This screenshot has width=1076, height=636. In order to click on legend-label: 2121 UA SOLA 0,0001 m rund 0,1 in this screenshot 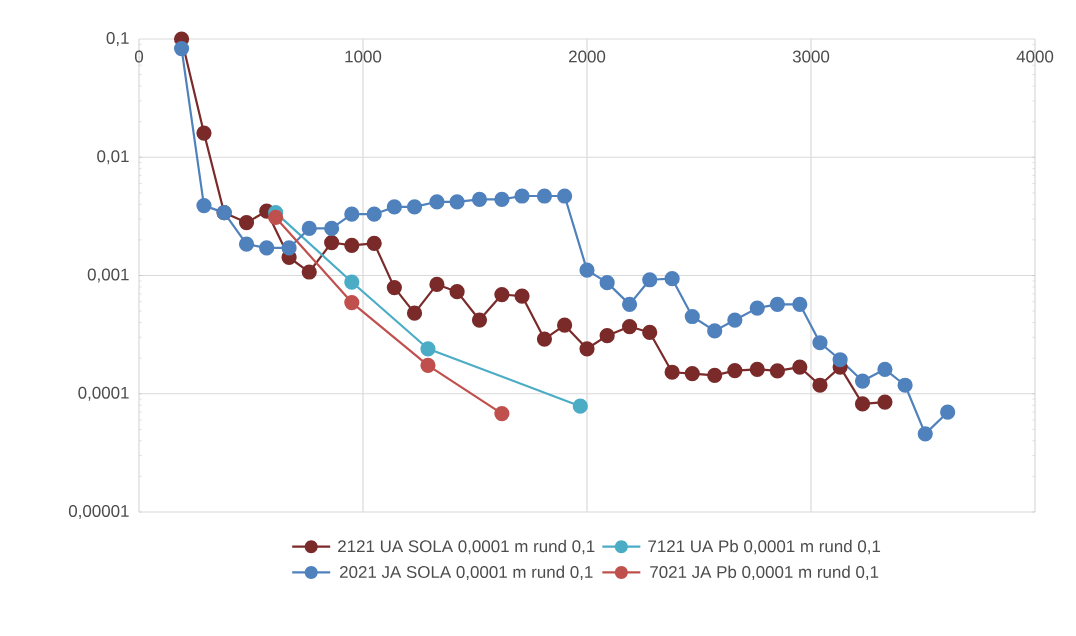, I will do `click(466, 547)`.